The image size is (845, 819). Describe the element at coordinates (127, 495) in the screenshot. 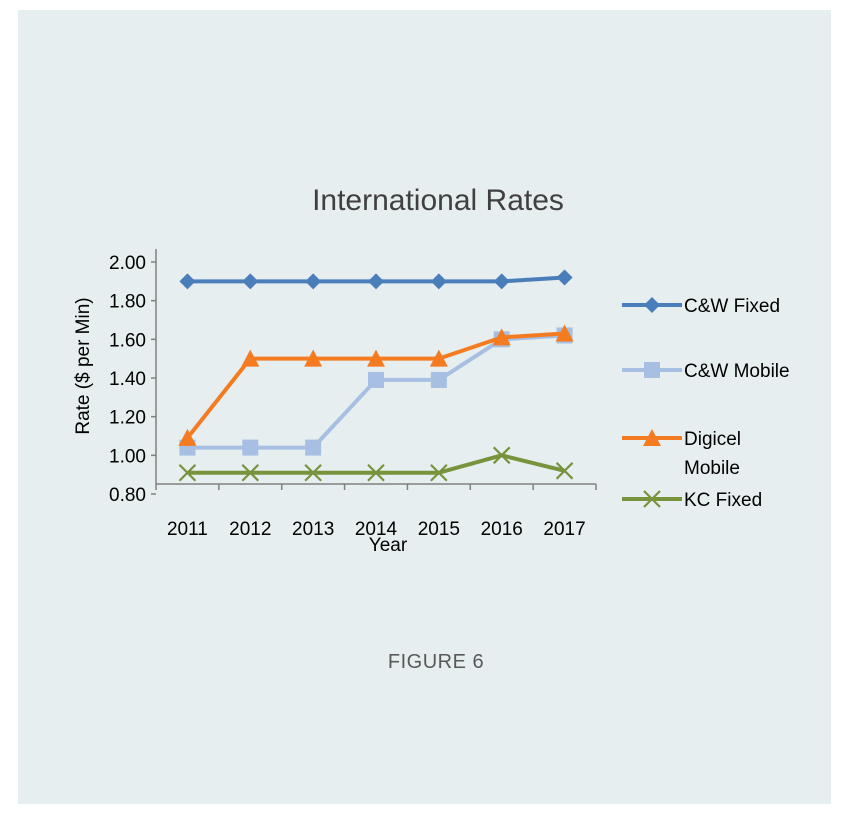

I see `y-tick-label: 0.80` at that location.